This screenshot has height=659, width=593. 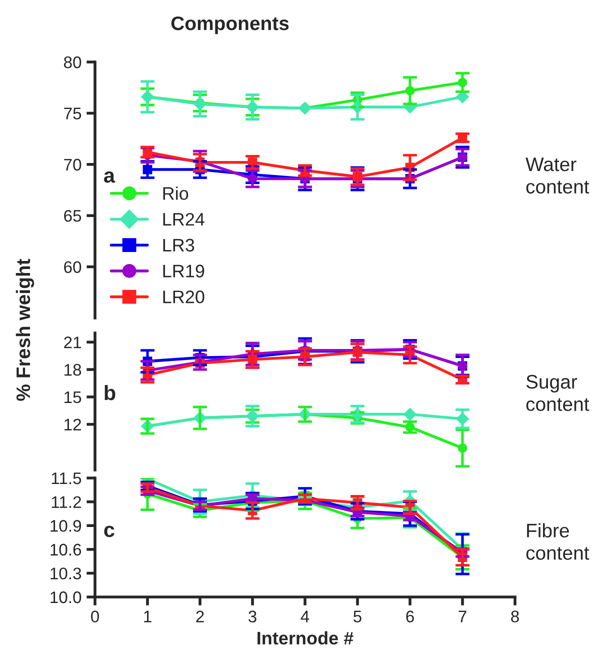 I want to click on x-tick-label: 7, so click(x=462, y=616).